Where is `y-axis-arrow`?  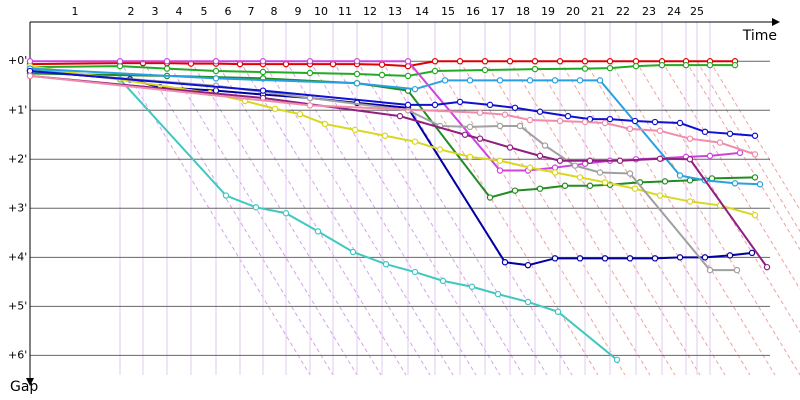
y-axis-arrow is located at coordinates (30, 382).